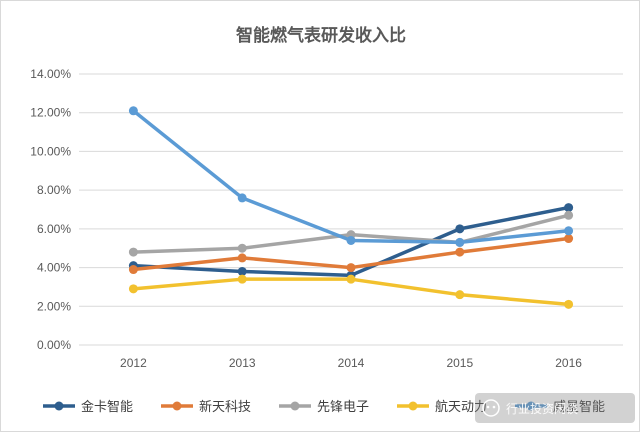 The image size is (640, 433). I want to click on y-tick-label: 10.00%, so click(50, 151).